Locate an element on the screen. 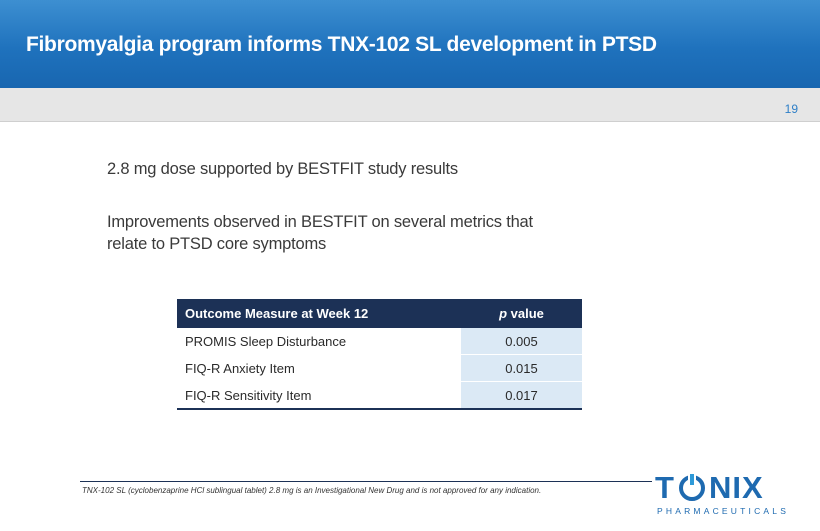 This screenshot has width=820, height=531. header-outcome-measure: Outcome Measure at Week 12 is located at coordinates (319, 313).